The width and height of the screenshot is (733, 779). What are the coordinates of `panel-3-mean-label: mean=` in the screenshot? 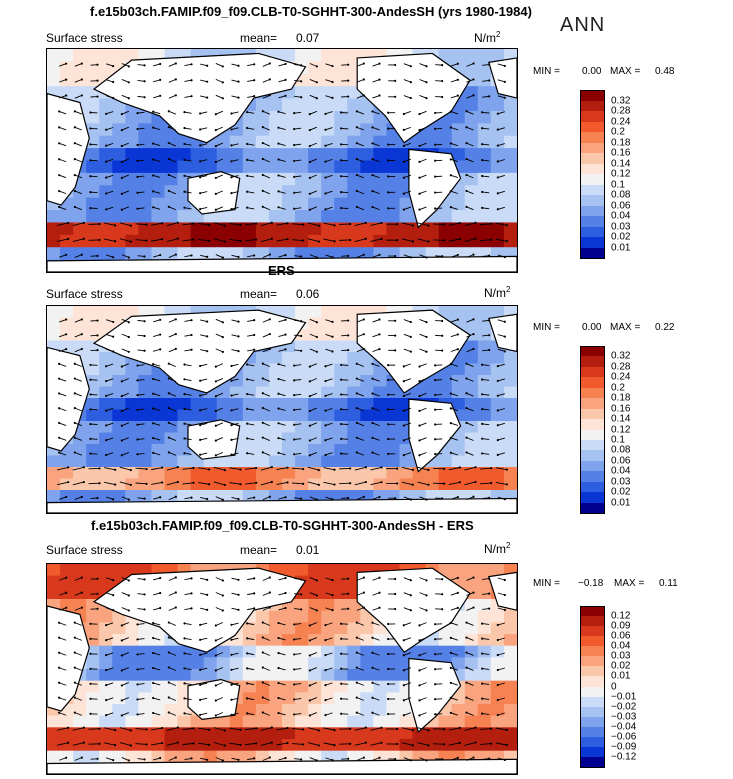 It's located at (259, 550).